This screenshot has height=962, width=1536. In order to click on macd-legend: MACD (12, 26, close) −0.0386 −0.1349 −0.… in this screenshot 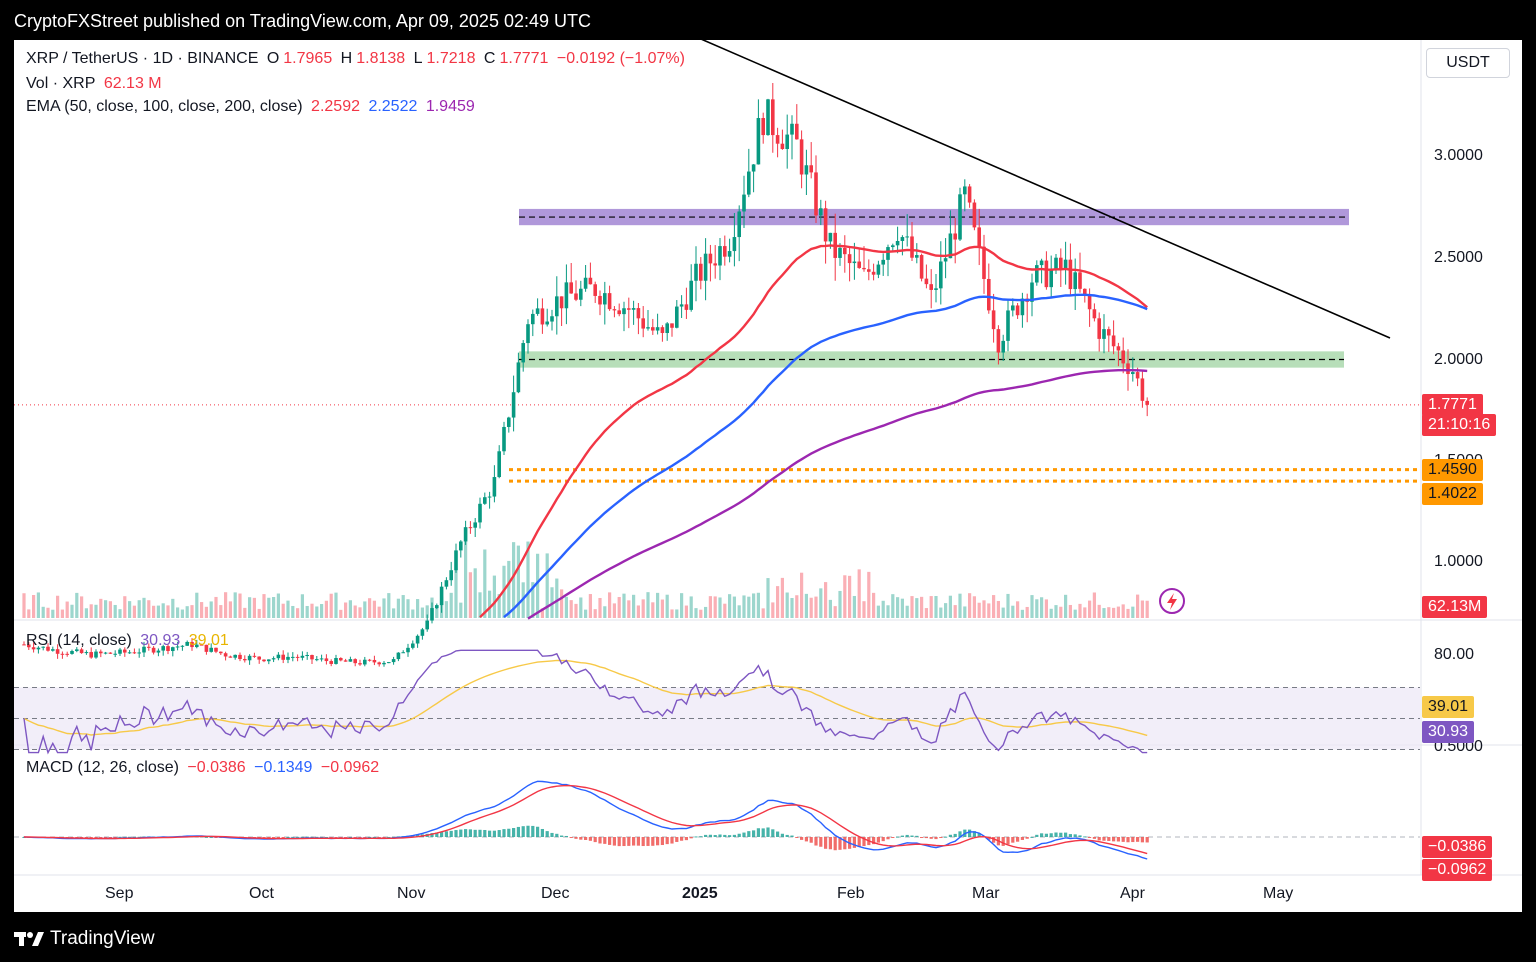, I will do `click(204, 768)`.